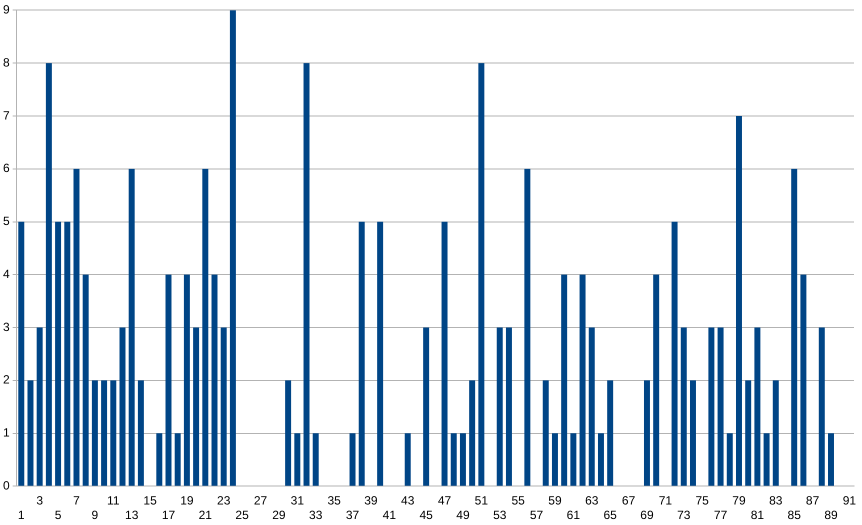 Image resolution: width=862 pixels, height=525 pixels. I want to click on x-tick-label: 61, so click(573, 515).